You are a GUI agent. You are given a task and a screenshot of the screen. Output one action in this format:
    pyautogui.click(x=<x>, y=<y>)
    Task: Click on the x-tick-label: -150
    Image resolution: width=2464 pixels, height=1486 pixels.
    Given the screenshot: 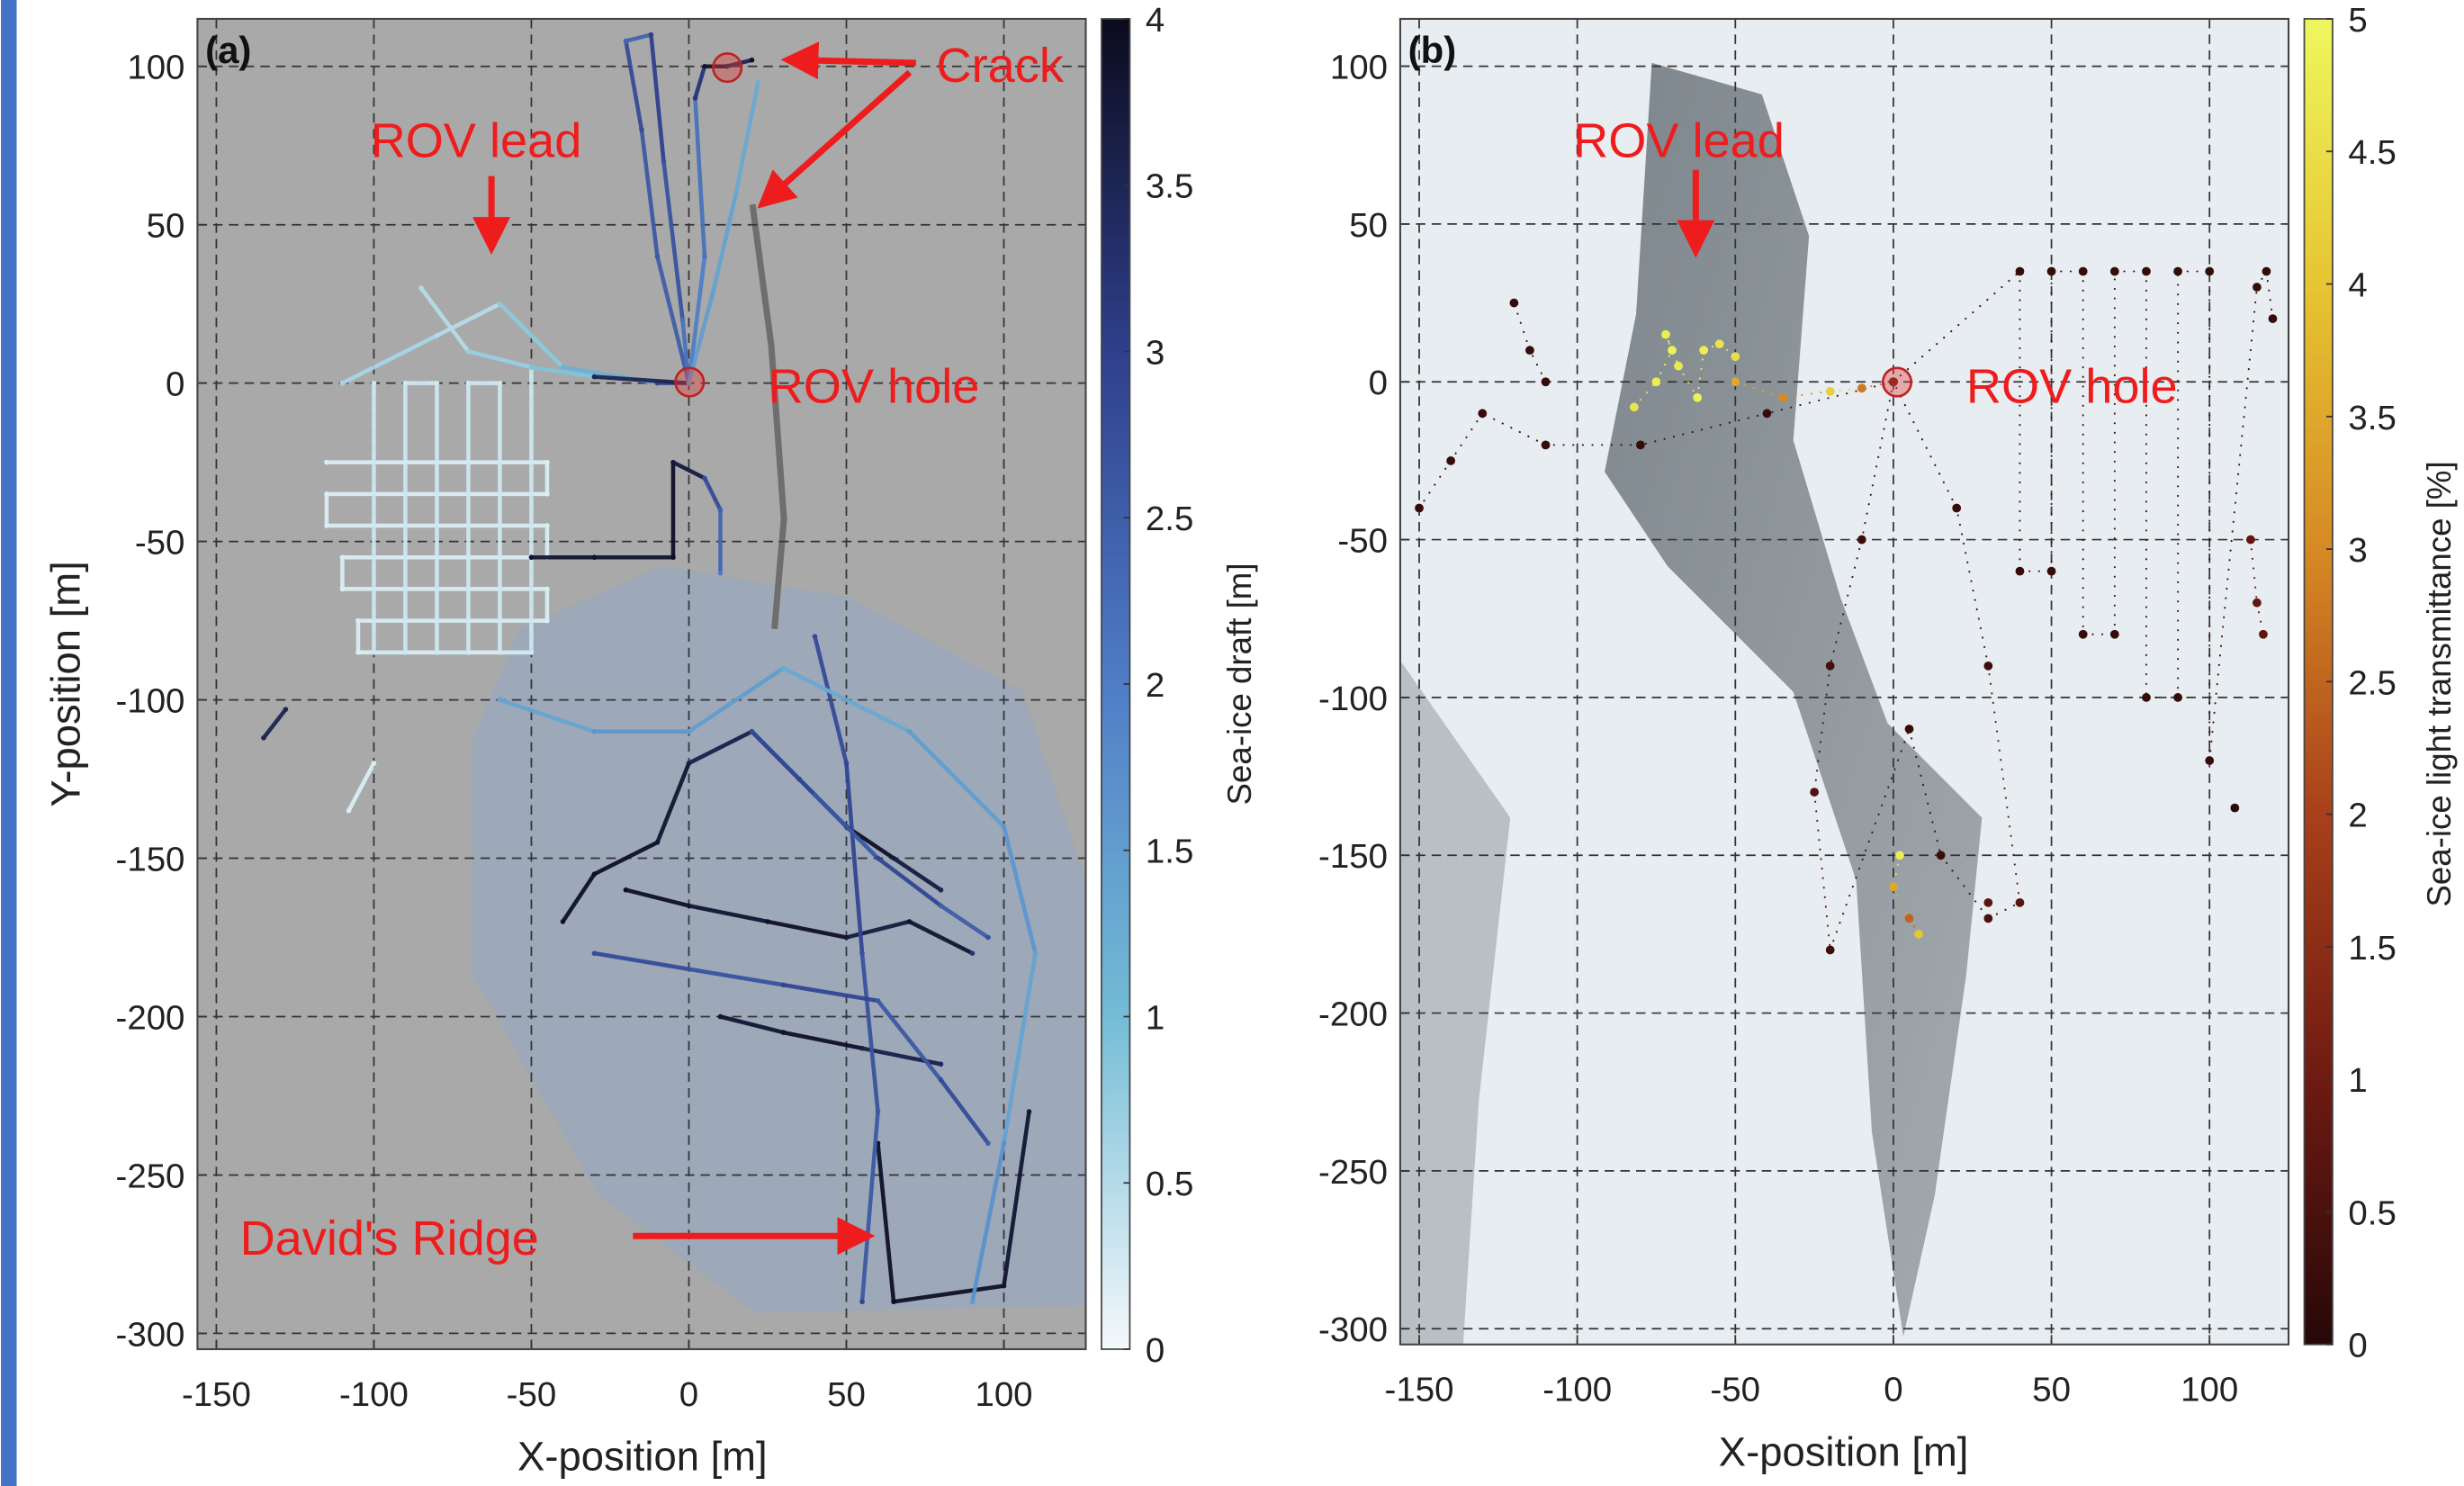 What is the action you would take?
    pyautogui.click(x=1420, y=1390)
    